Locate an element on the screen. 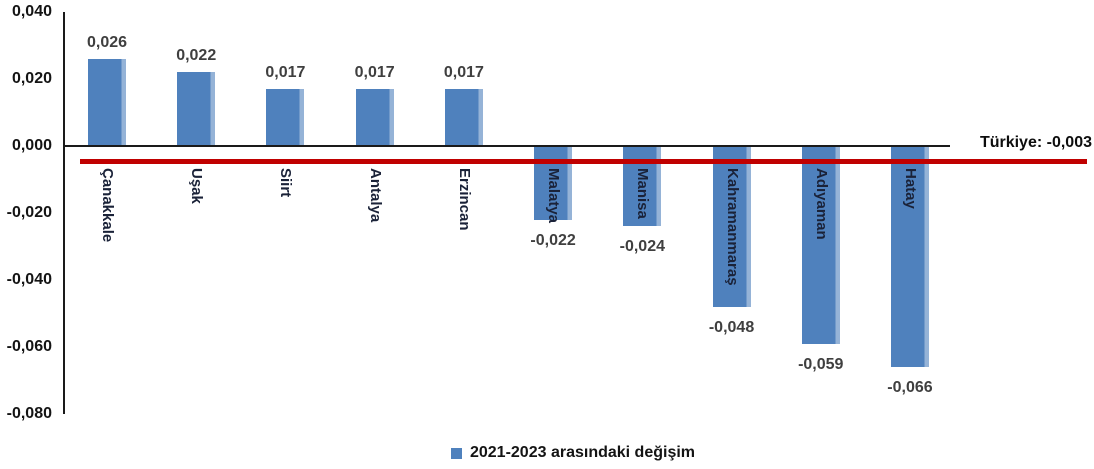 This screenshot has width=1094, height=469. bar-value-label: -0,059 is located at coordinates (821, 364).